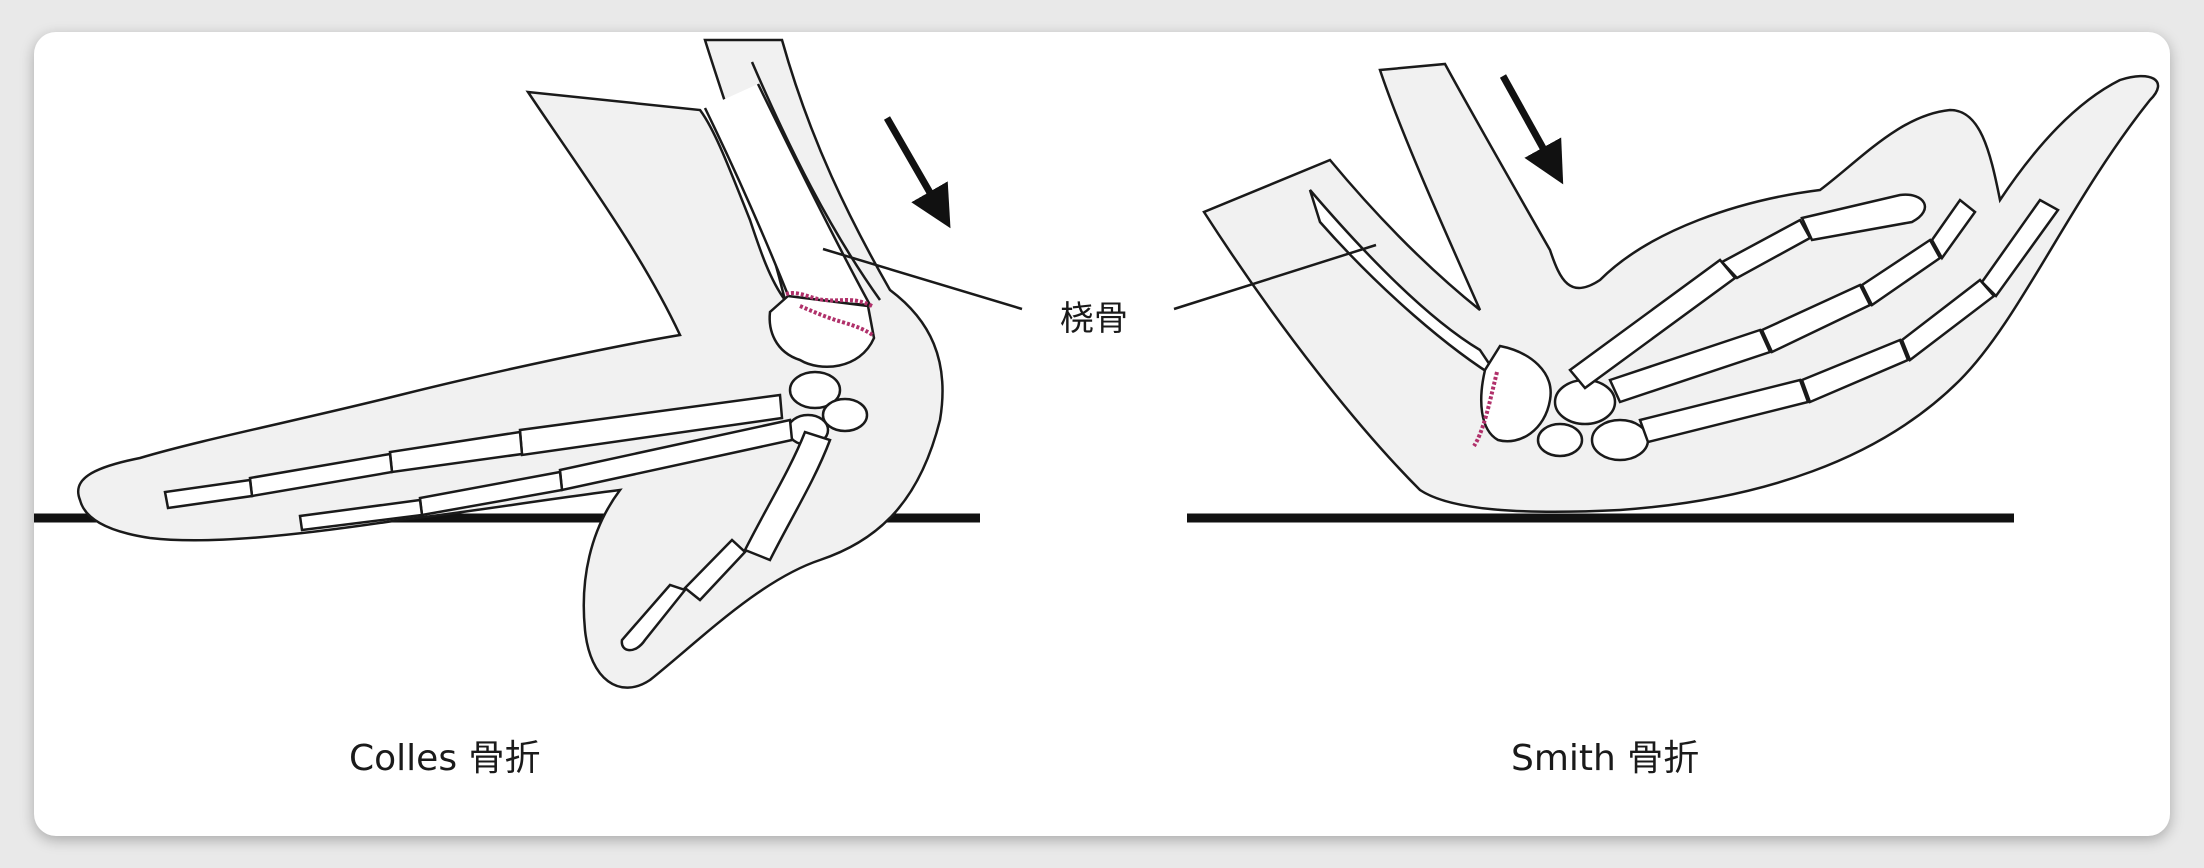 The width and height of the screenshot is (2204, 868). I want to click on colles-fracture-line, so click(830, 314).